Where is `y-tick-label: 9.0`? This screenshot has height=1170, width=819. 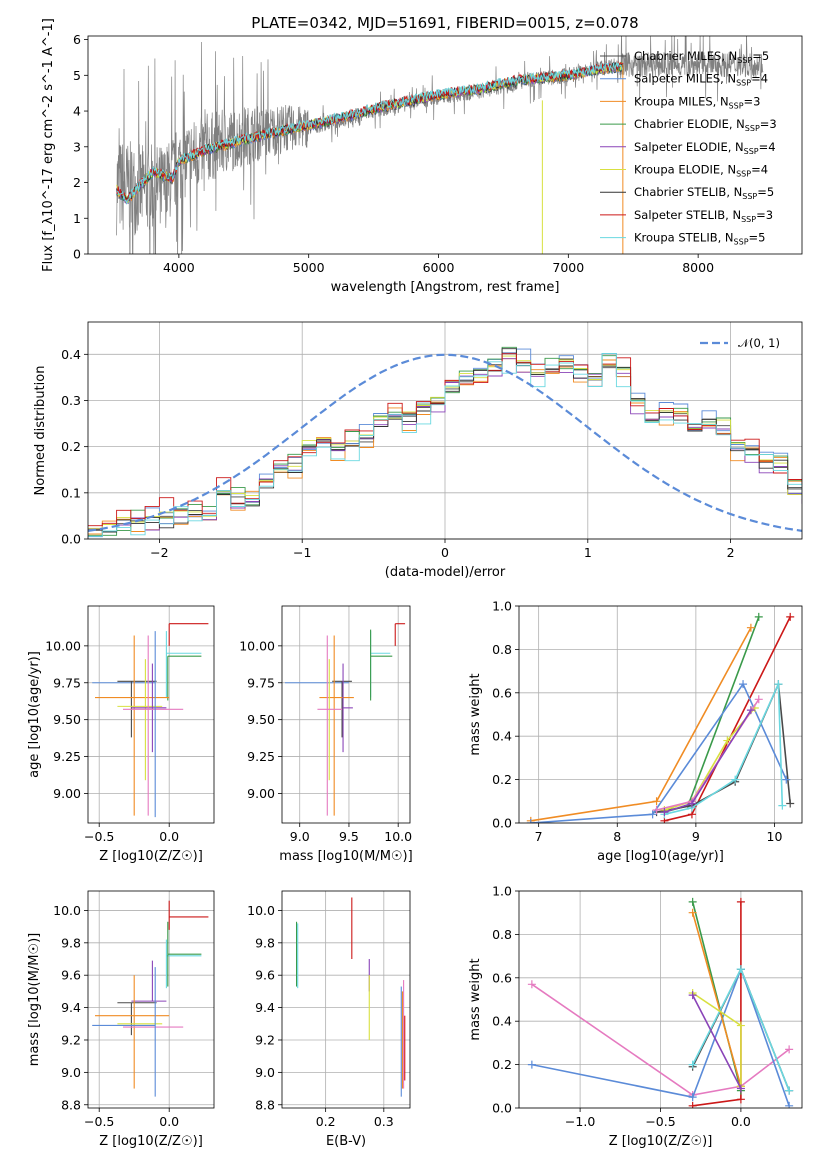
y-tick-label: 9.0 is located at coordinates (71, 1072).